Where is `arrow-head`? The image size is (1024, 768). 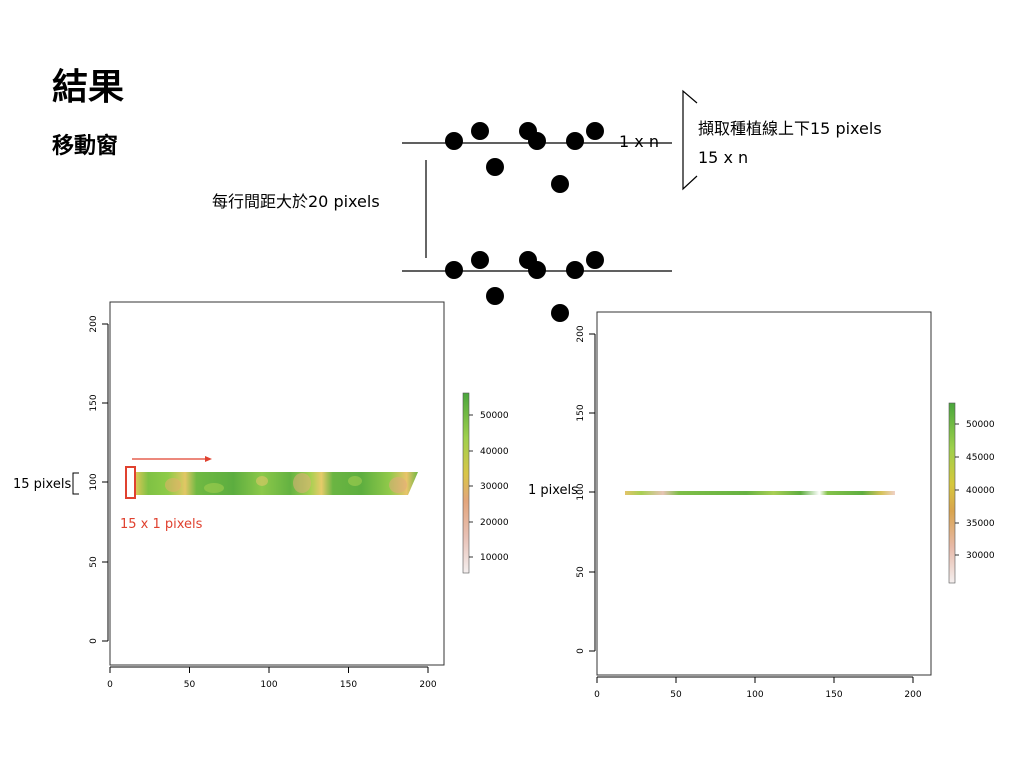
arrow-head is located at coordinates (208, 459).